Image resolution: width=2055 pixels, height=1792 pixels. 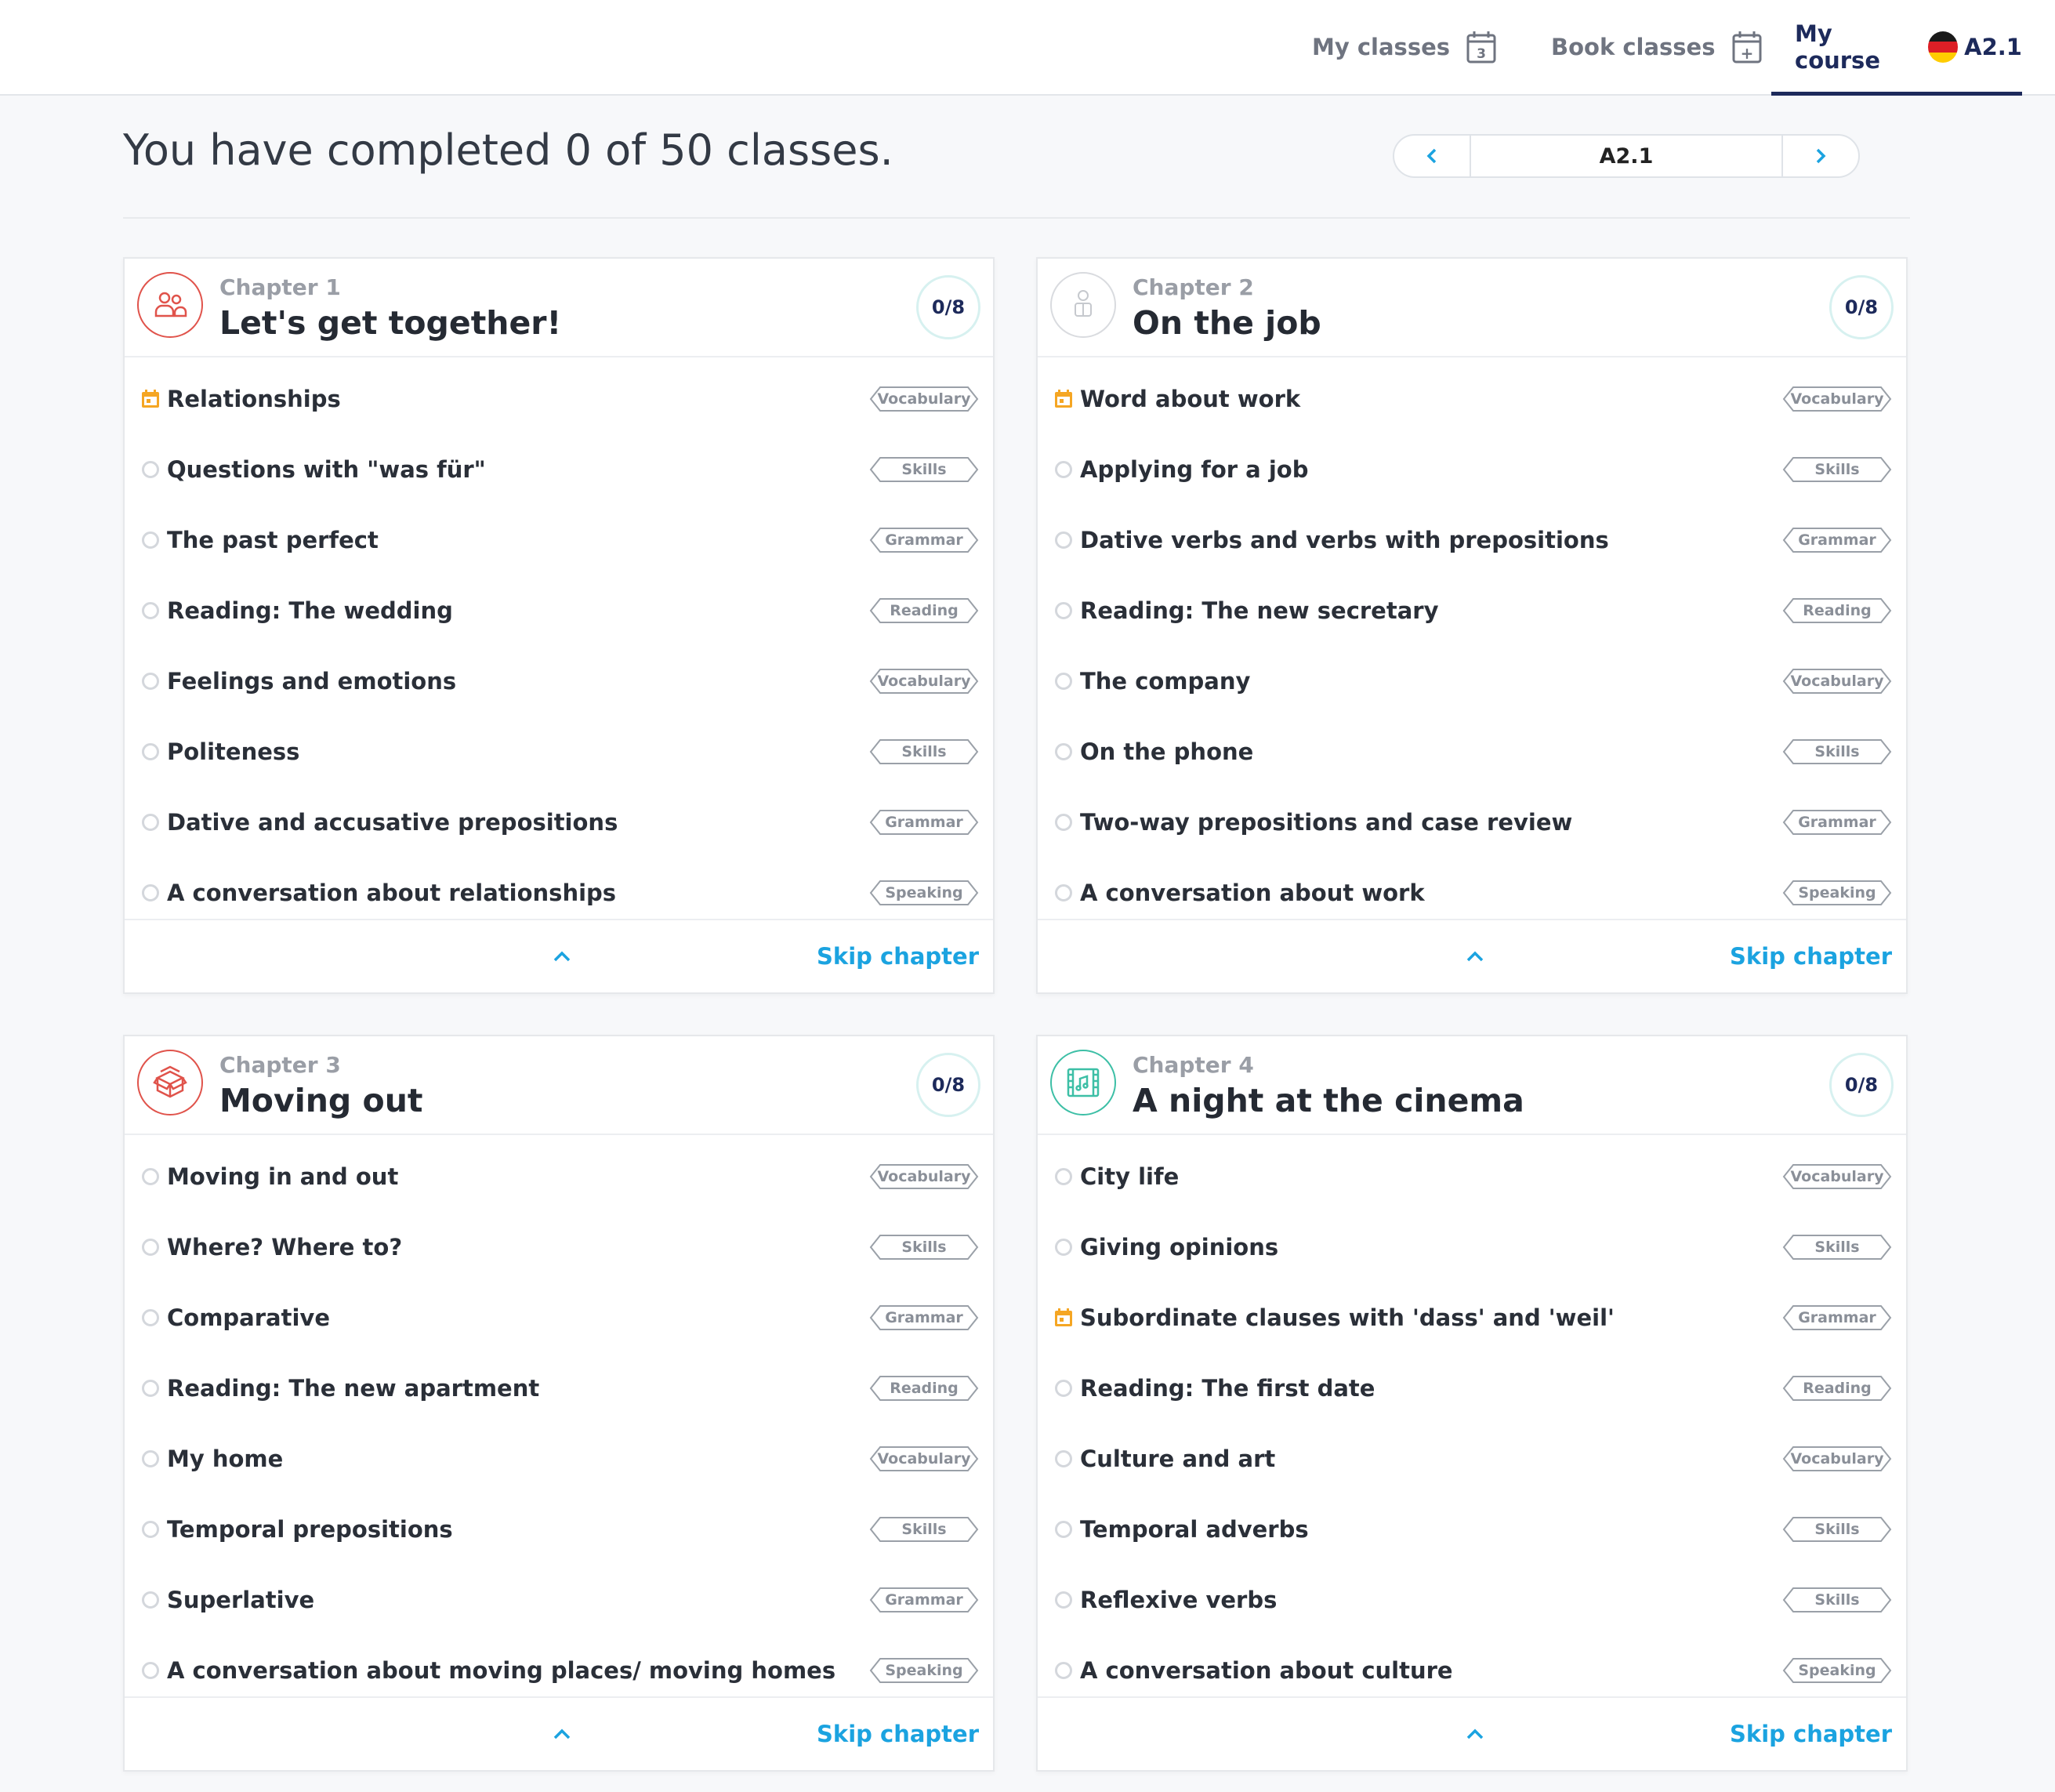 I want to click on lesson-tag: Speaking, so click(x=924, y=893).